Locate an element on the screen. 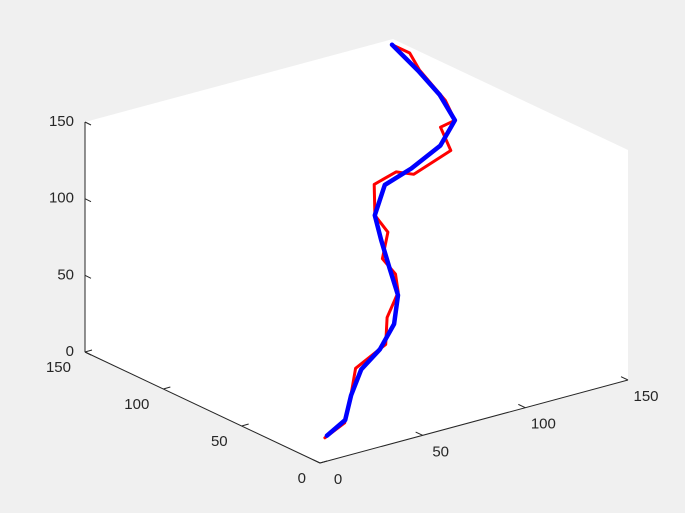 Image resolution: width=685 pixels, height=513 pixels. z-tick-label: 100 is located at coordinates (61, 198).